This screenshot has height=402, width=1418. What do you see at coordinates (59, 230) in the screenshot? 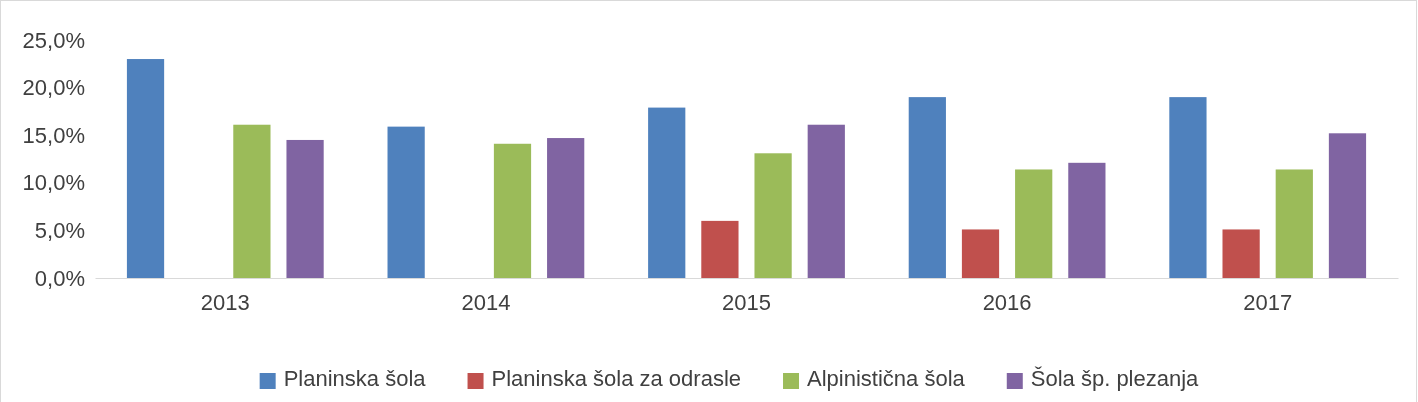
I see `y-tick-label: 5,0%` at bounding box center [59, 230].